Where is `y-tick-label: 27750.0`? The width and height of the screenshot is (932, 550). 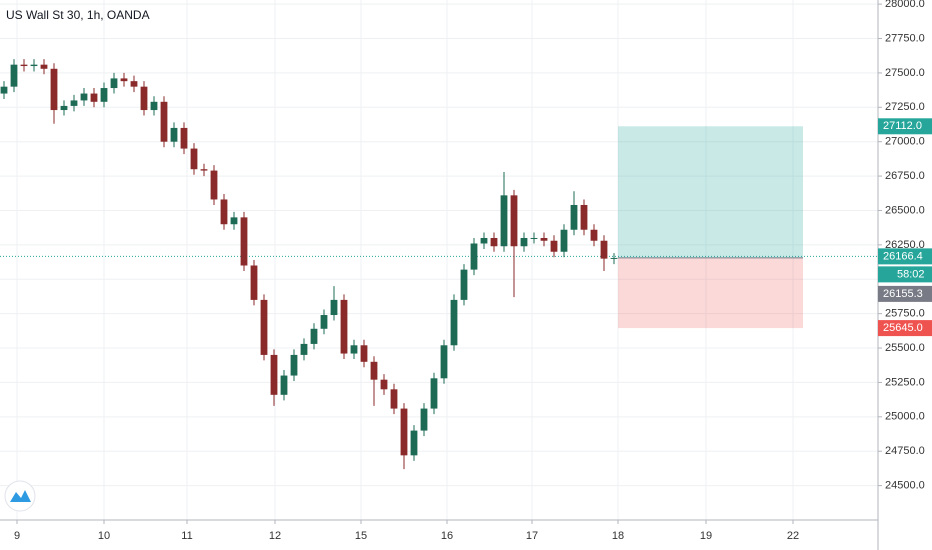 y-tick-label: 27750.0 is located at coordinates (905, 38).